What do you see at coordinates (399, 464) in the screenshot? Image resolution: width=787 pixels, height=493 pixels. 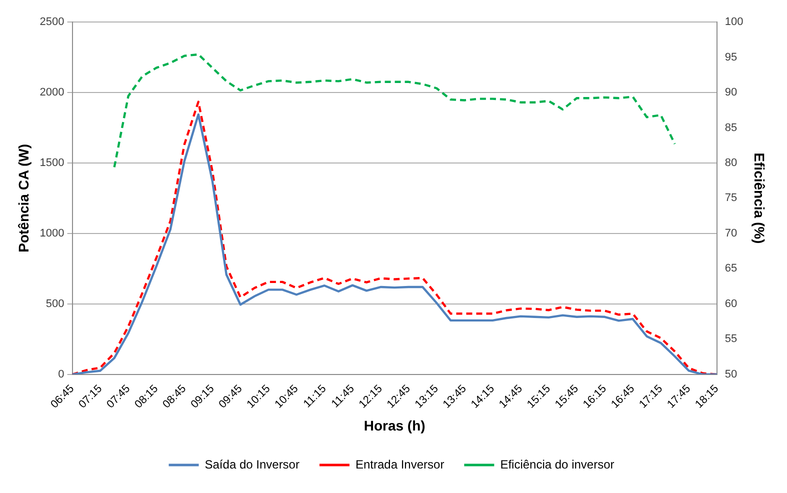 I see `legend-label: Entrada Inversor` at bounding box center [399, 464].